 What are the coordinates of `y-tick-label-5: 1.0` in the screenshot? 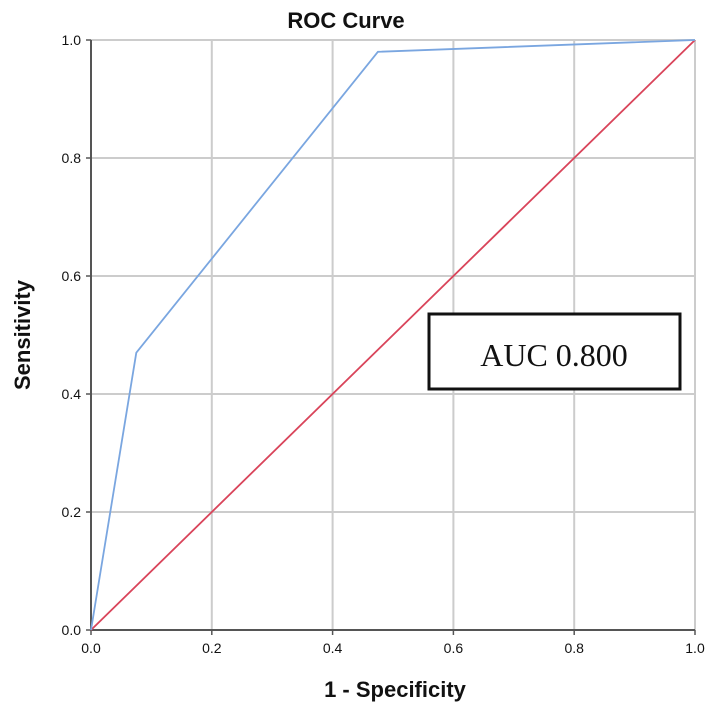 It's located at (72, 40).